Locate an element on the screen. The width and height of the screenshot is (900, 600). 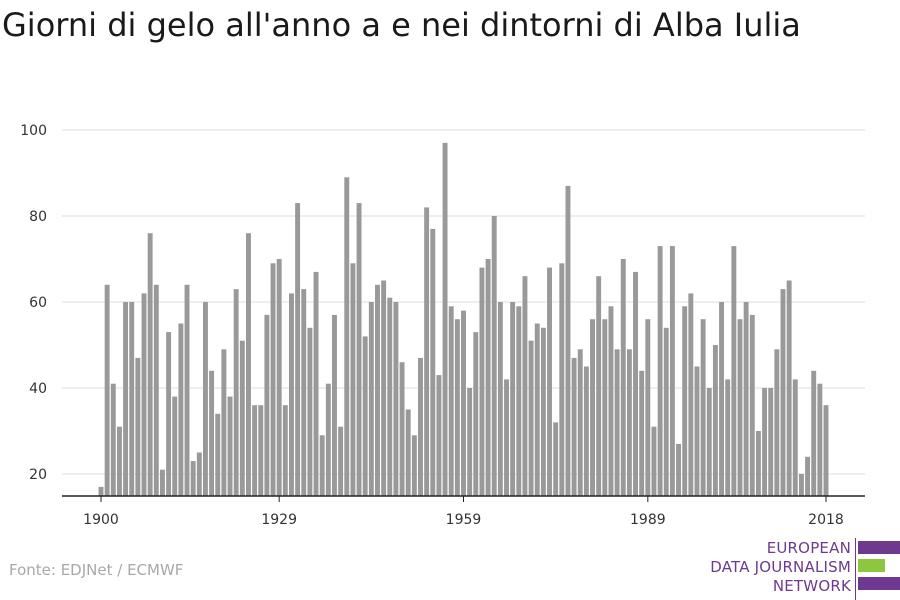
bar-1993 is located at coordinates (672, 371).